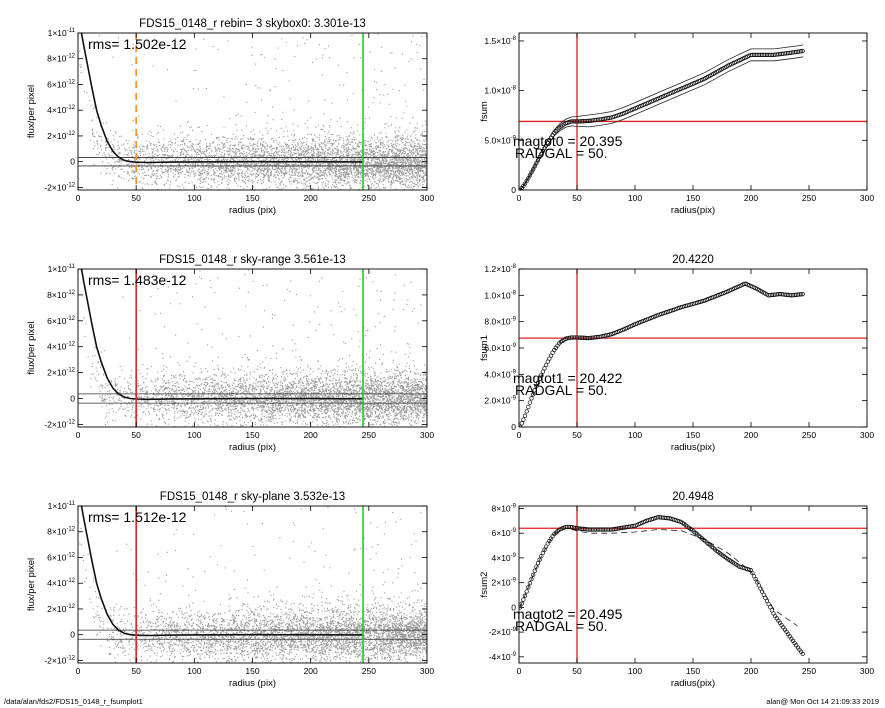 The width and height of the screenshot is (885, 708). I want to click on rms-annotation: rms= 1.483e-12, so click(137, 280).